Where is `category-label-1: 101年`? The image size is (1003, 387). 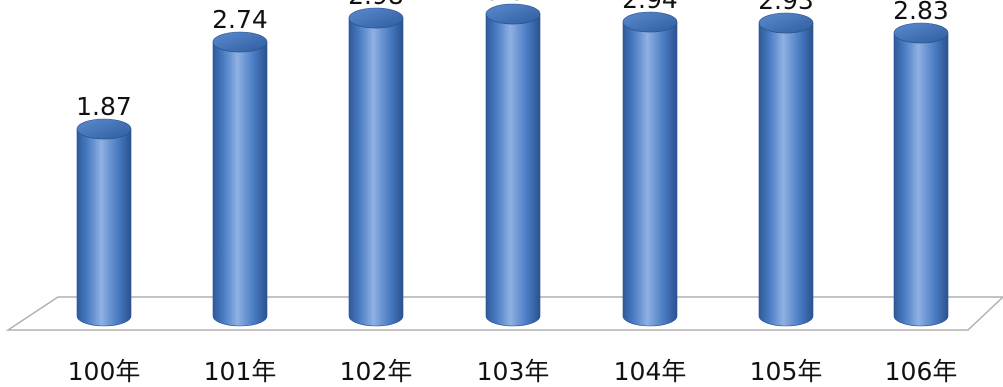
category-label-1: 101年 is located at coordinates (240, 371).